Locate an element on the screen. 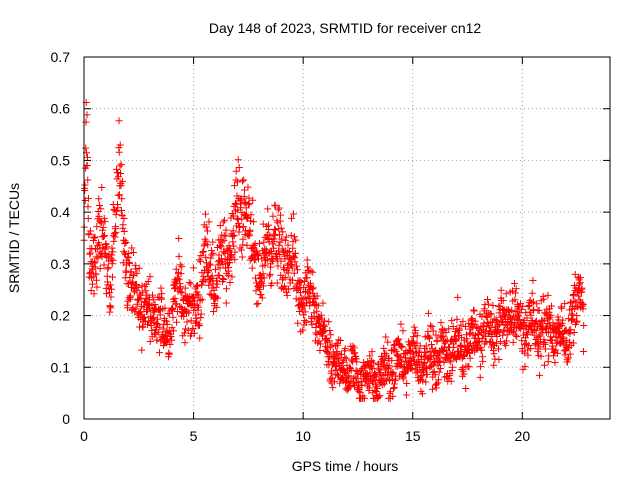  x-tick-label: 5 is located at coordinates (194, 436).